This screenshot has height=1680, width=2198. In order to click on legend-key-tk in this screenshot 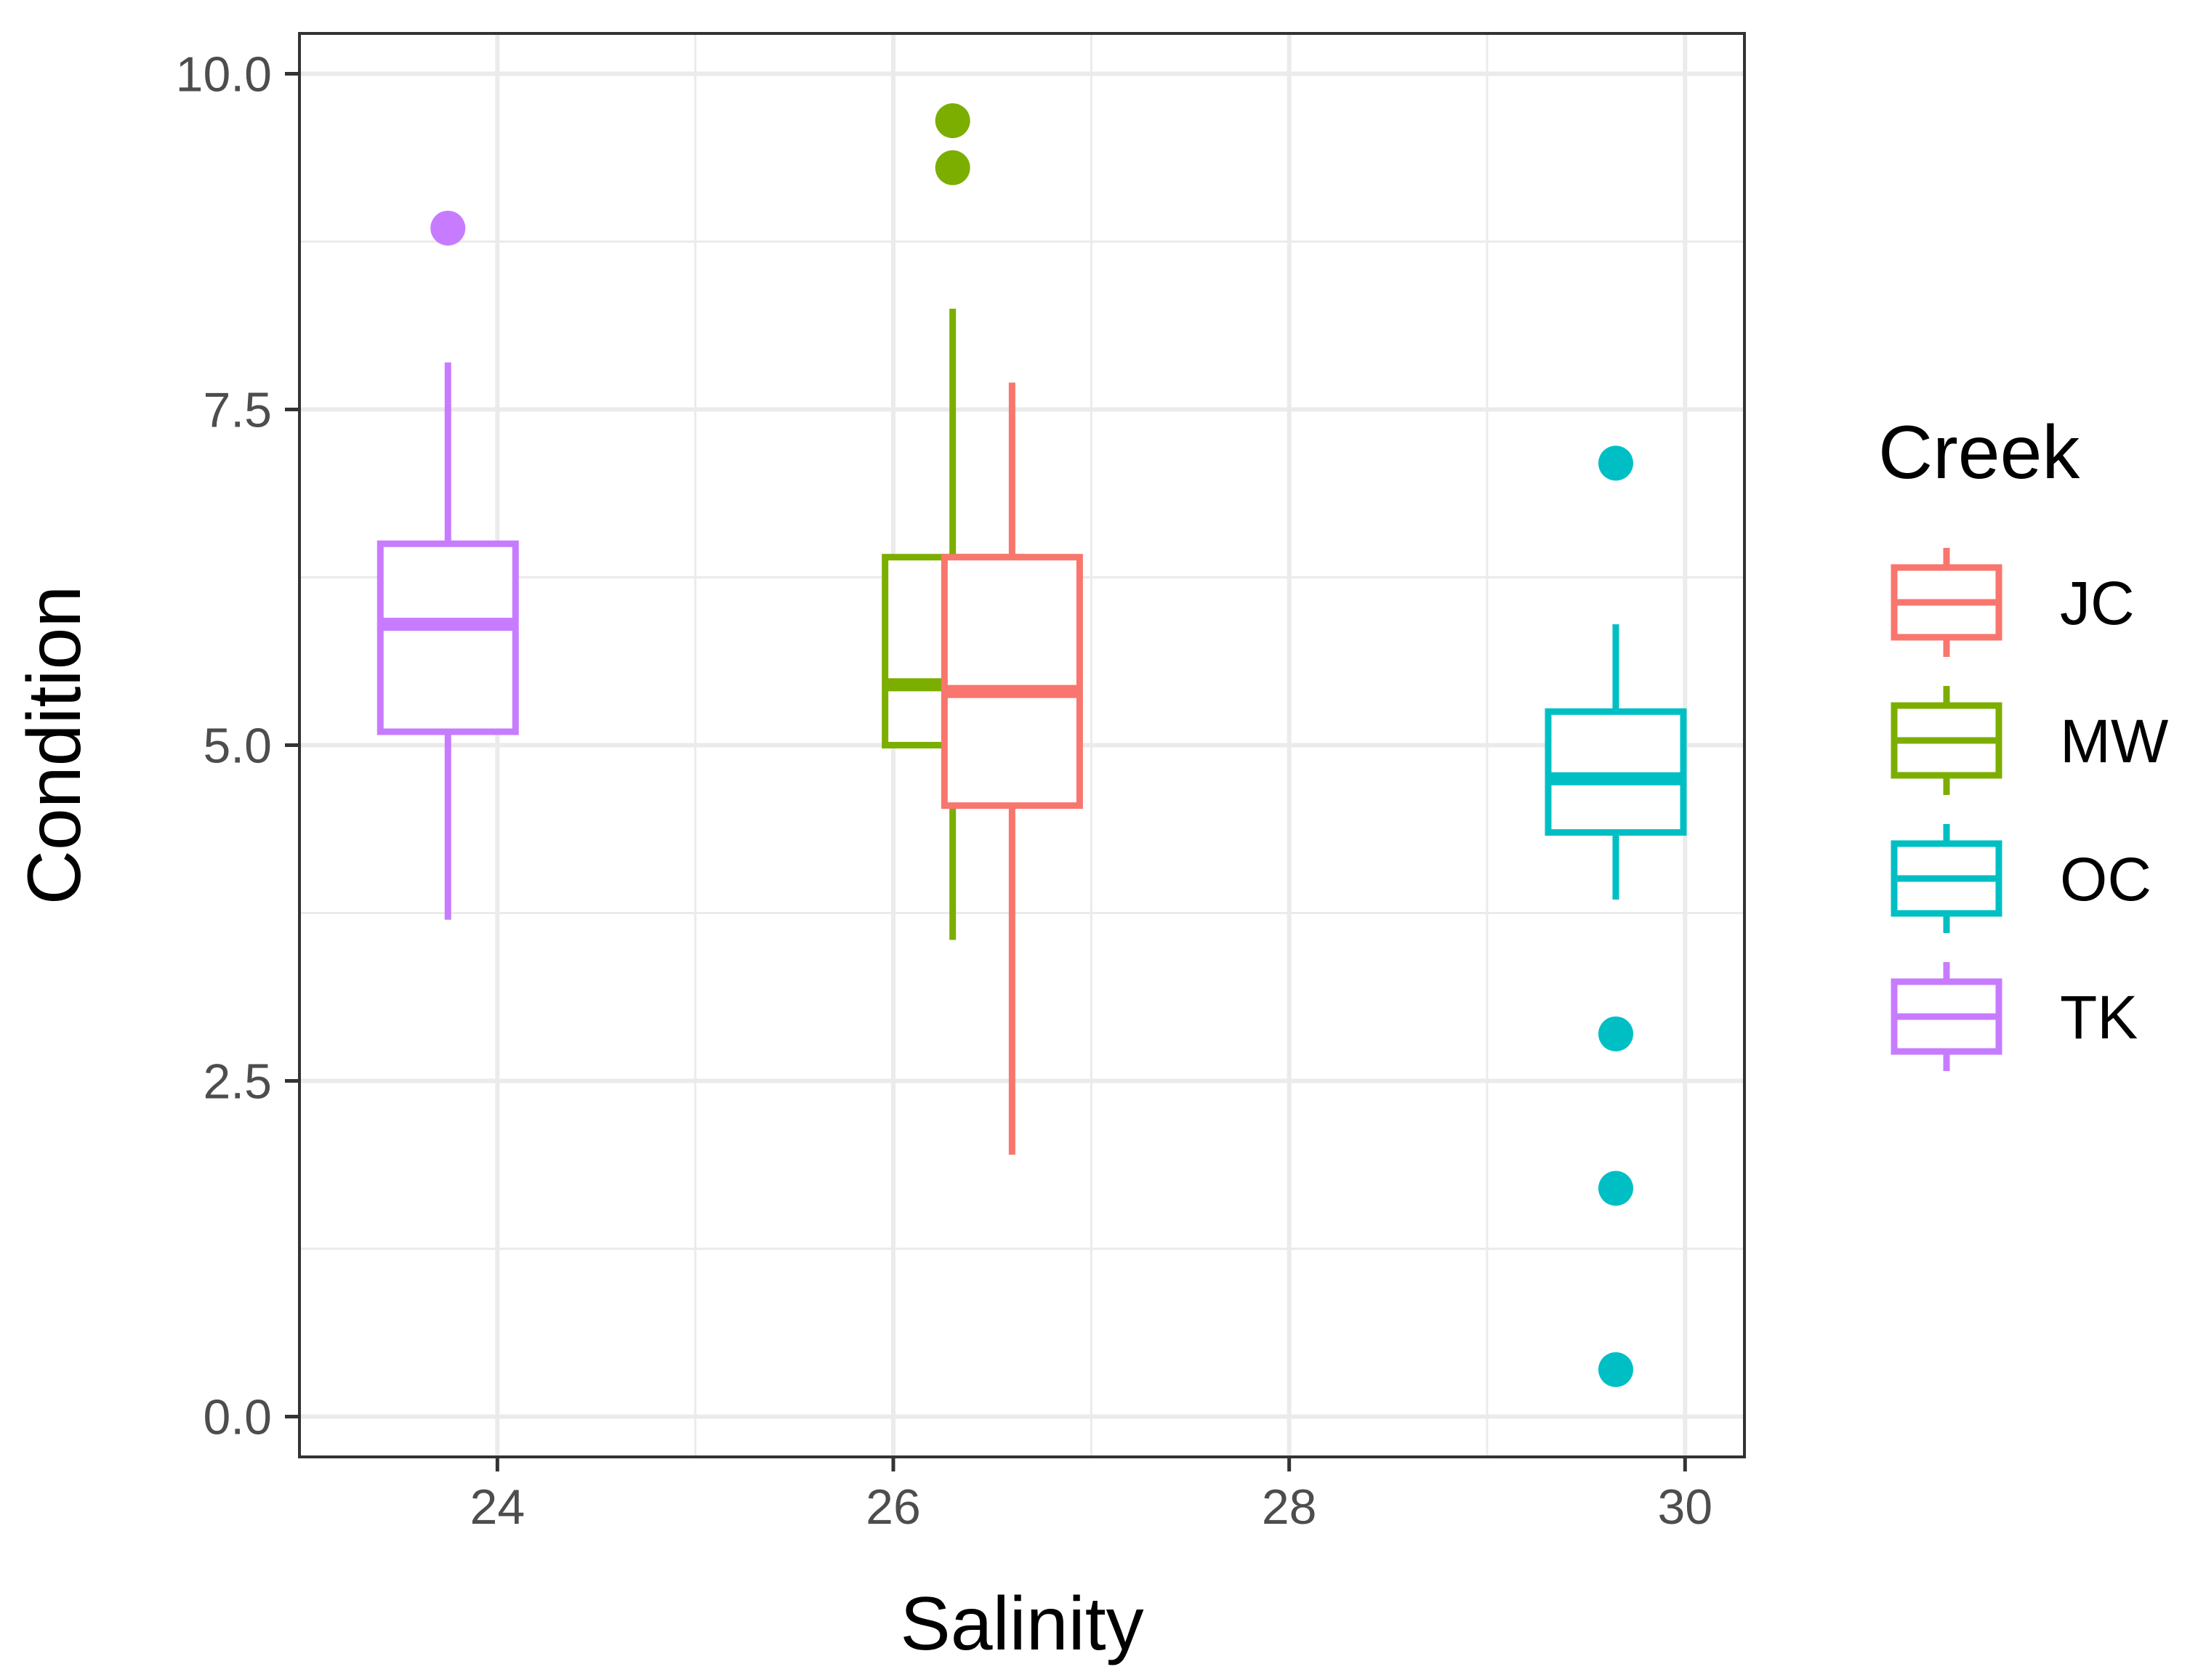, I will do `click(1946, 1016)`.